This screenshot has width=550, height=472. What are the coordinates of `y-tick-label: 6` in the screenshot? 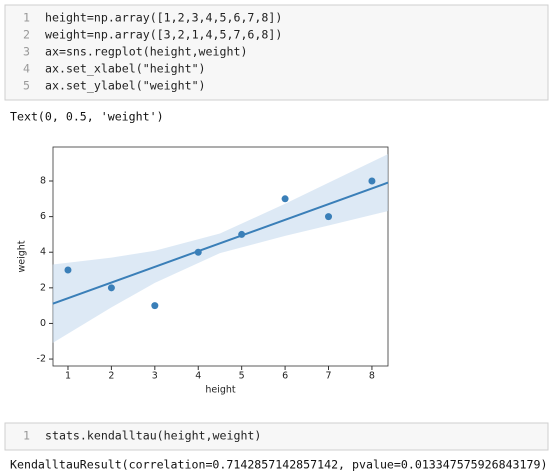 It's located at (43, 216).